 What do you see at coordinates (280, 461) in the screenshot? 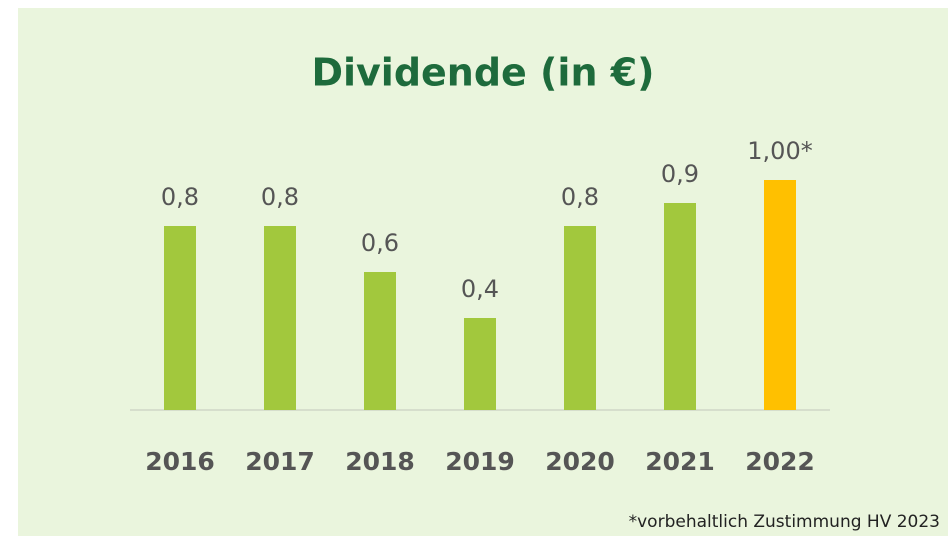
I see `x-tick-label: 2017` at bounding box center [280, 461].